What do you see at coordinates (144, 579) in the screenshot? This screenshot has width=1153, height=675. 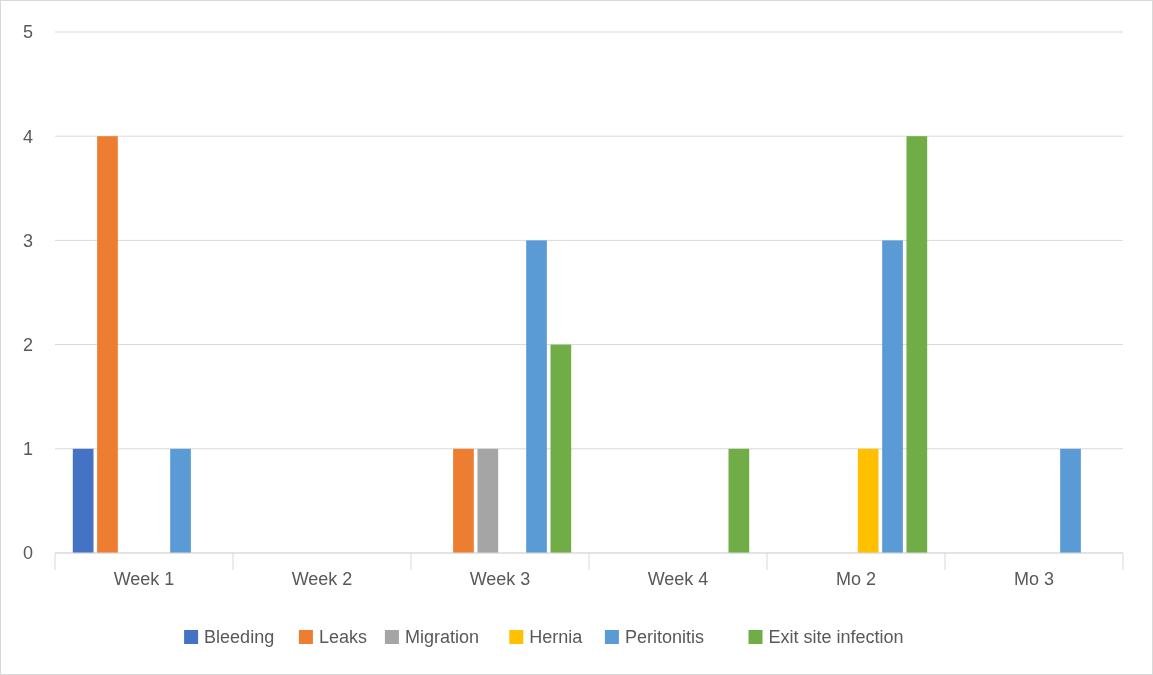 I see `x-tick-label: Week 1` at bounding box center [144, 579].